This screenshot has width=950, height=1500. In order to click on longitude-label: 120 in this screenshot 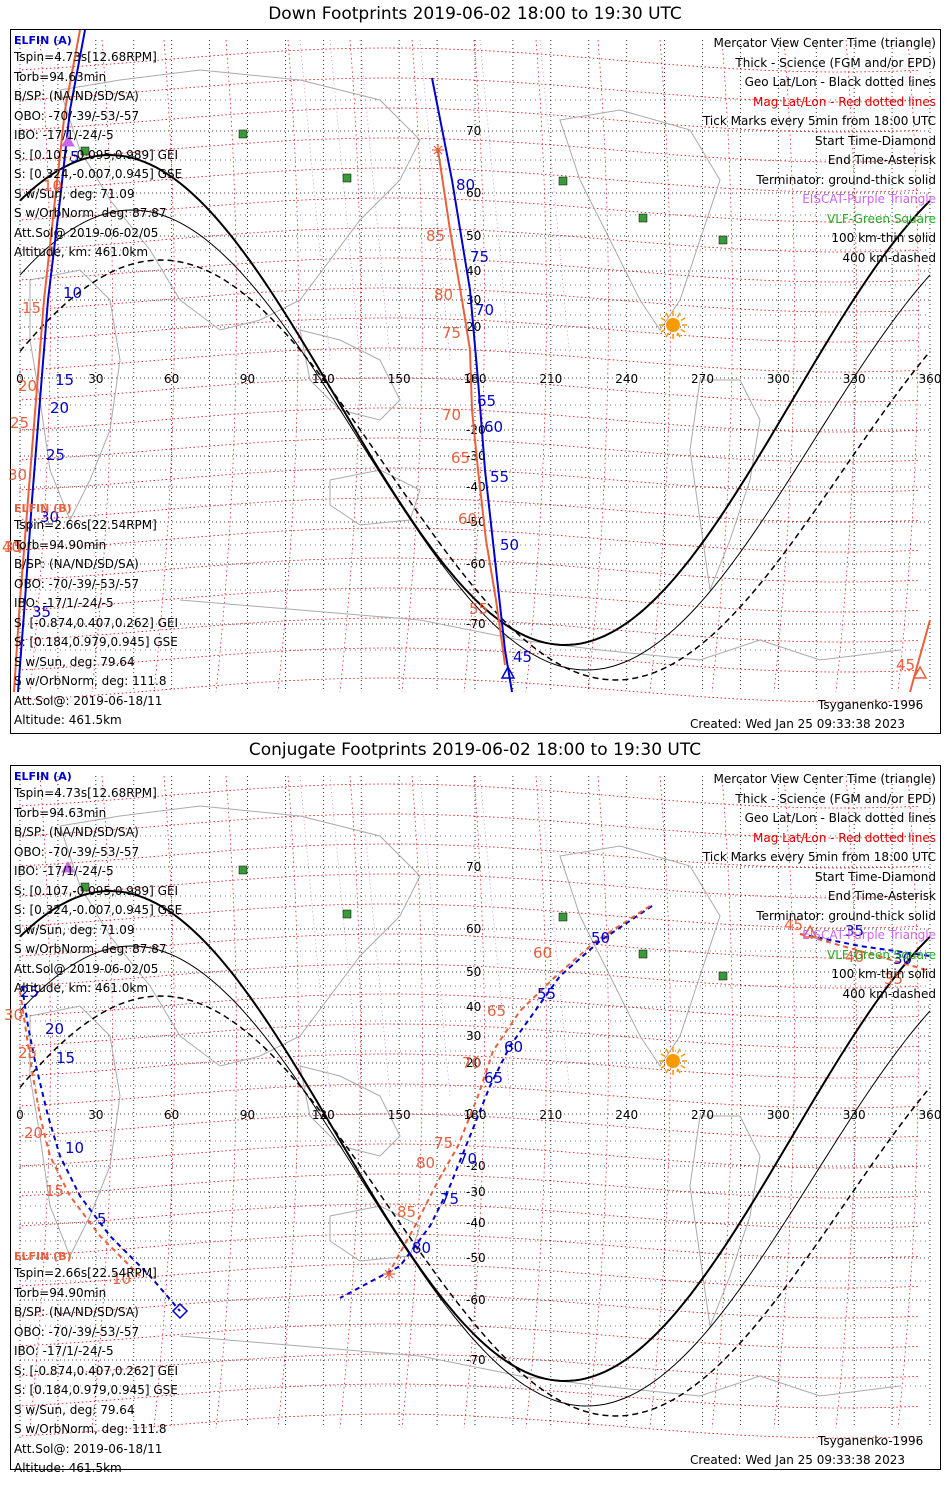, I will do `click(323, 1115)`.